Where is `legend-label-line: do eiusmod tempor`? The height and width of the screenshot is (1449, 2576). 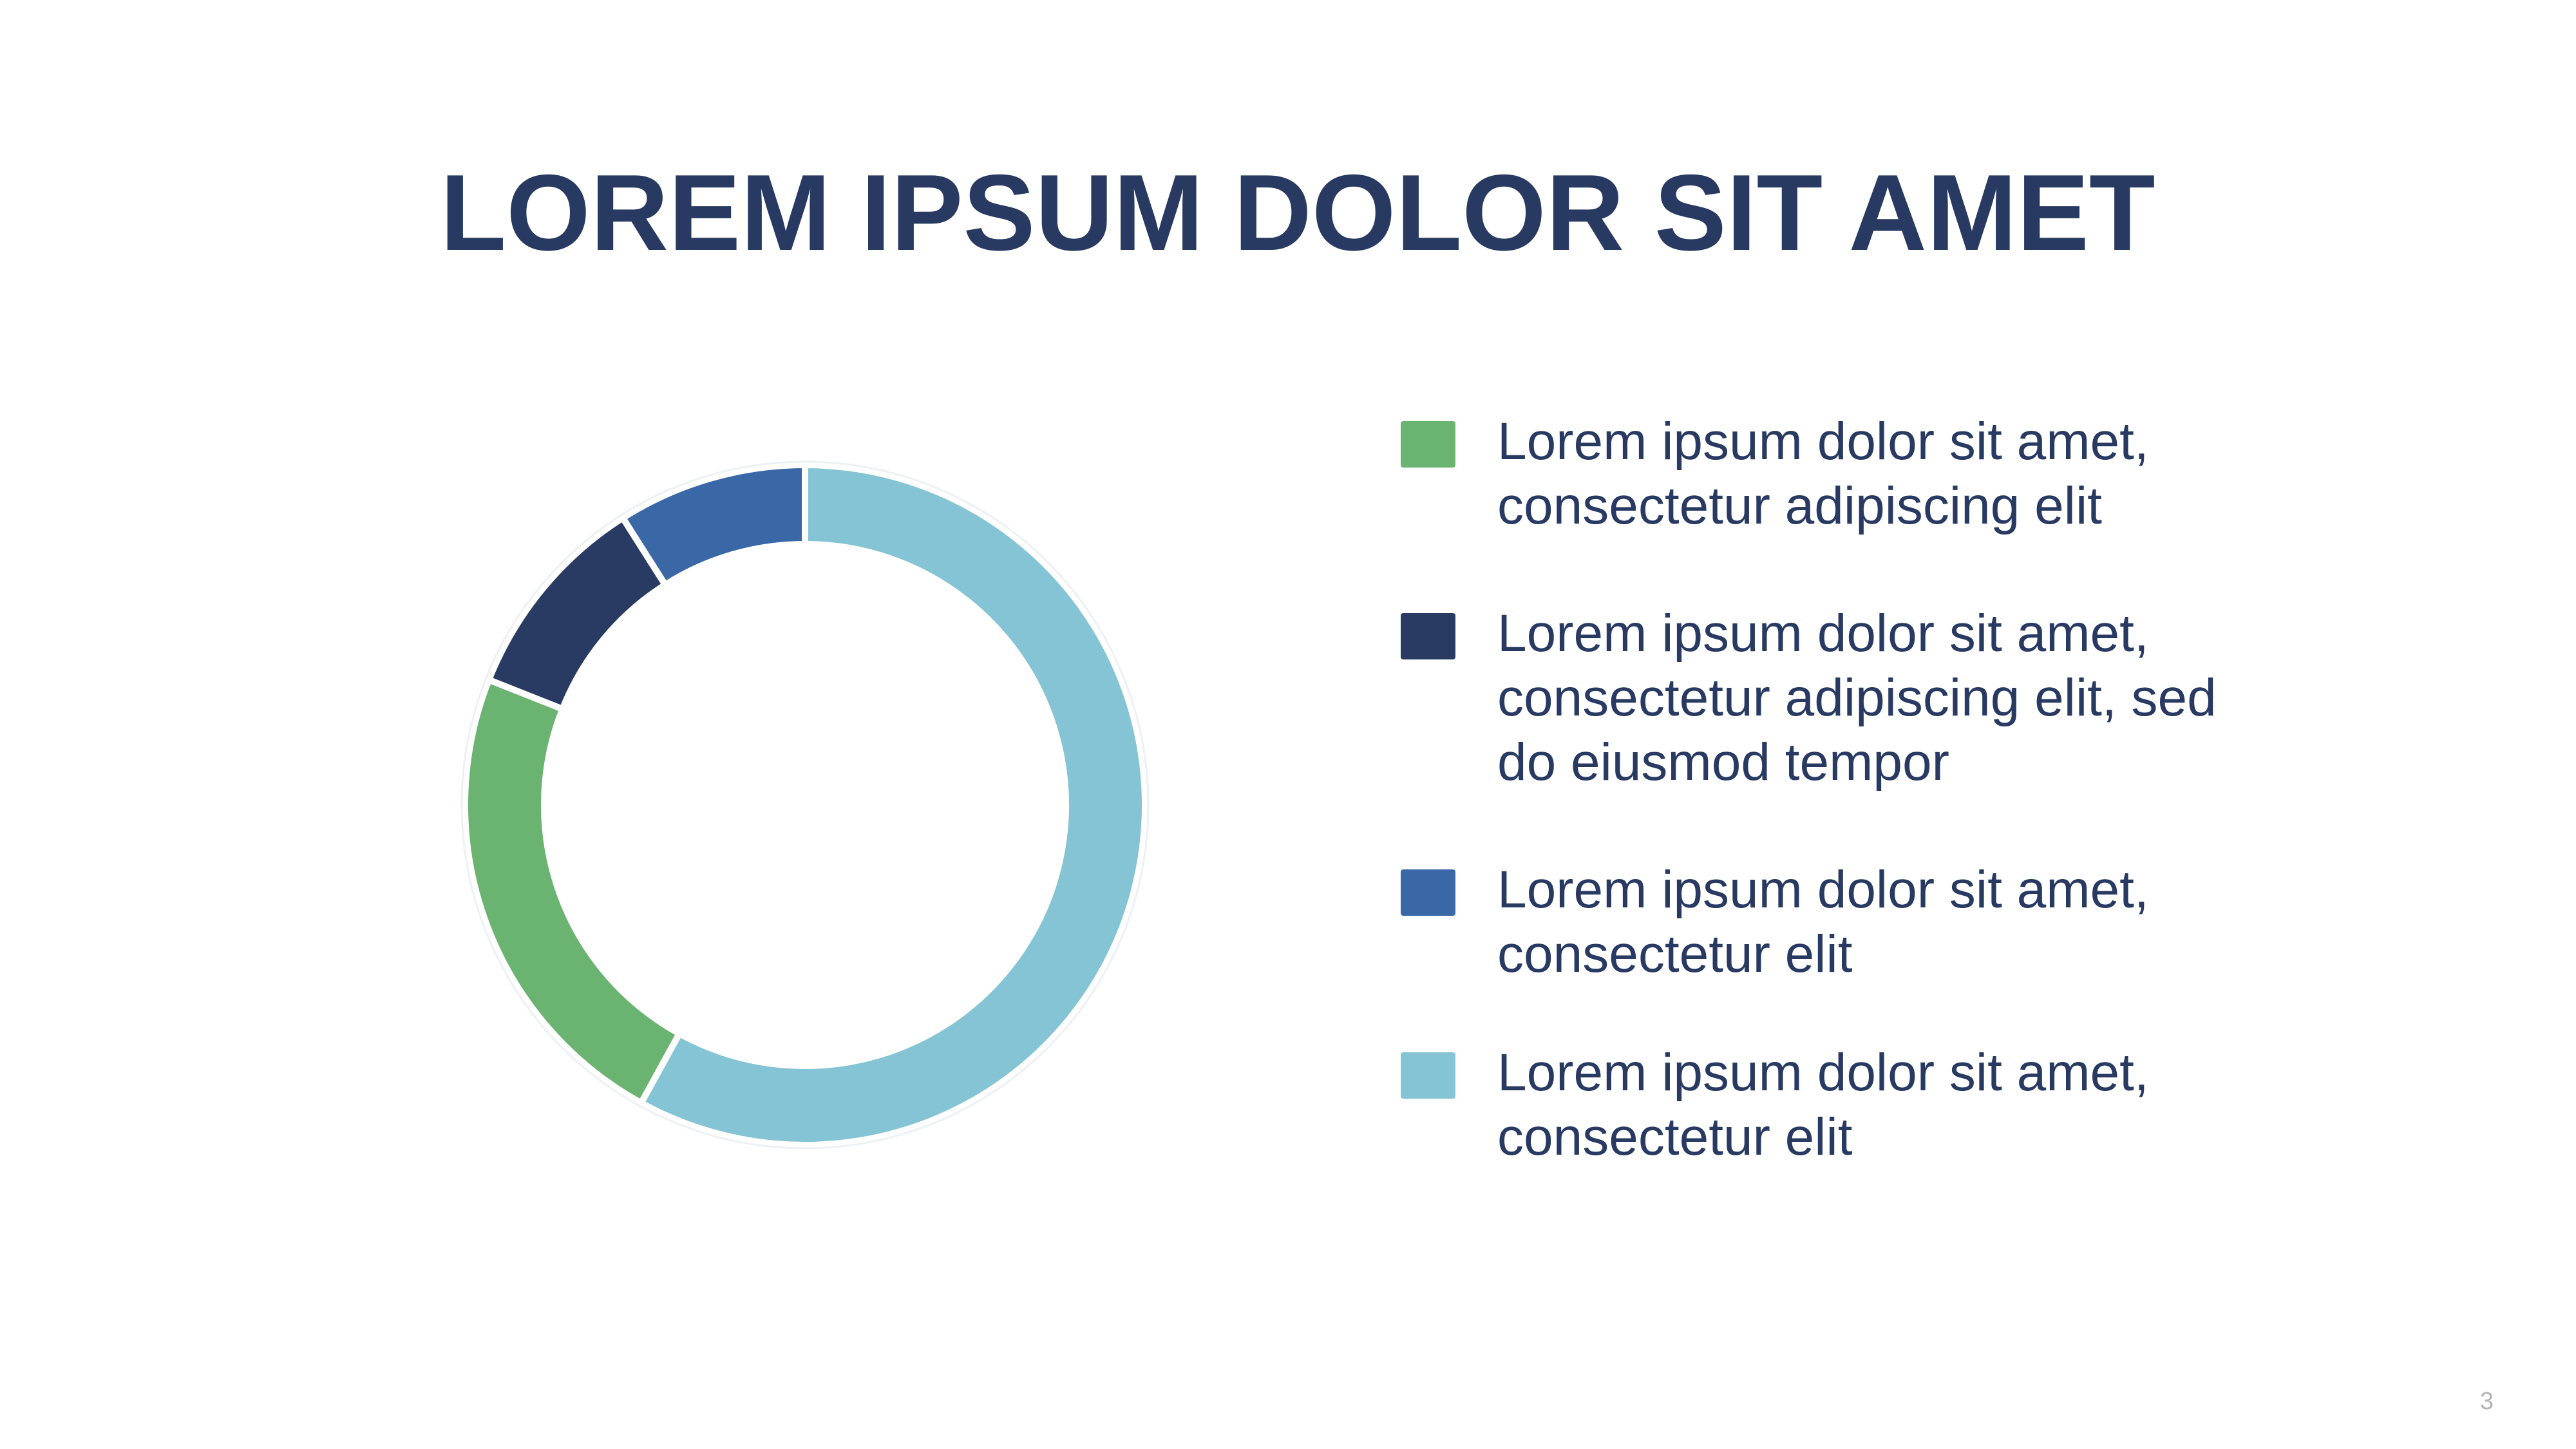
legend-label-line: do eiusmod tempor is located at coordinates (1723, 762).